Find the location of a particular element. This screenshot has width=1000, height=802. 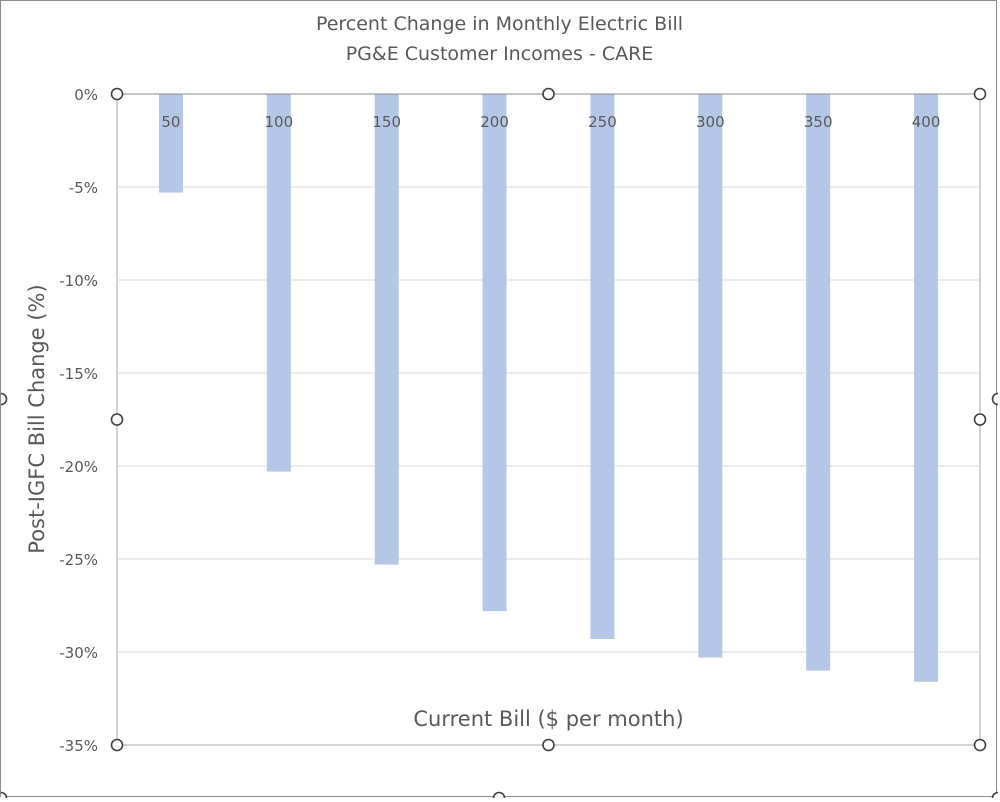

x-axis-title: Current Bill ($ per month) is located at coordinates (548, 719).